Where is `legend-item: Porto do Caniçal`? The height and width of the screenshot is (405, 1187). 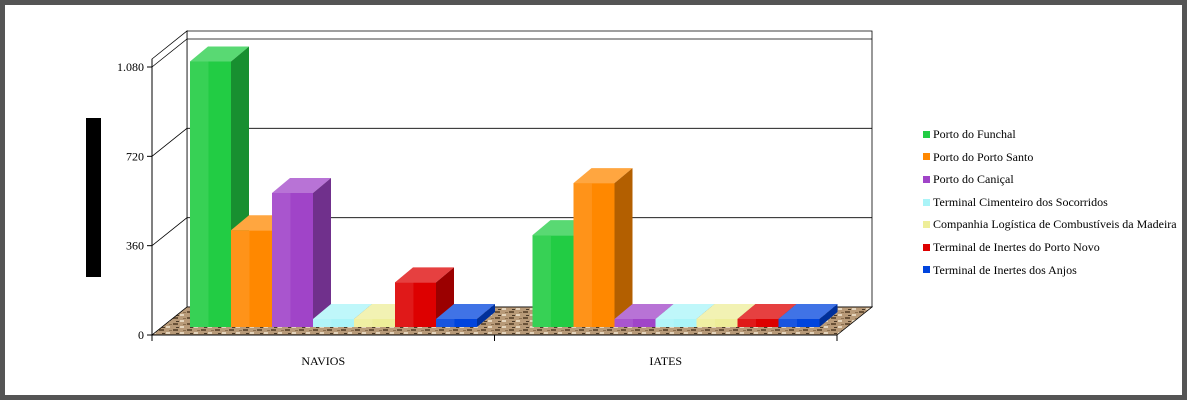
legend-item: Porto do Caniçal is located at coordinates (1055, 179).